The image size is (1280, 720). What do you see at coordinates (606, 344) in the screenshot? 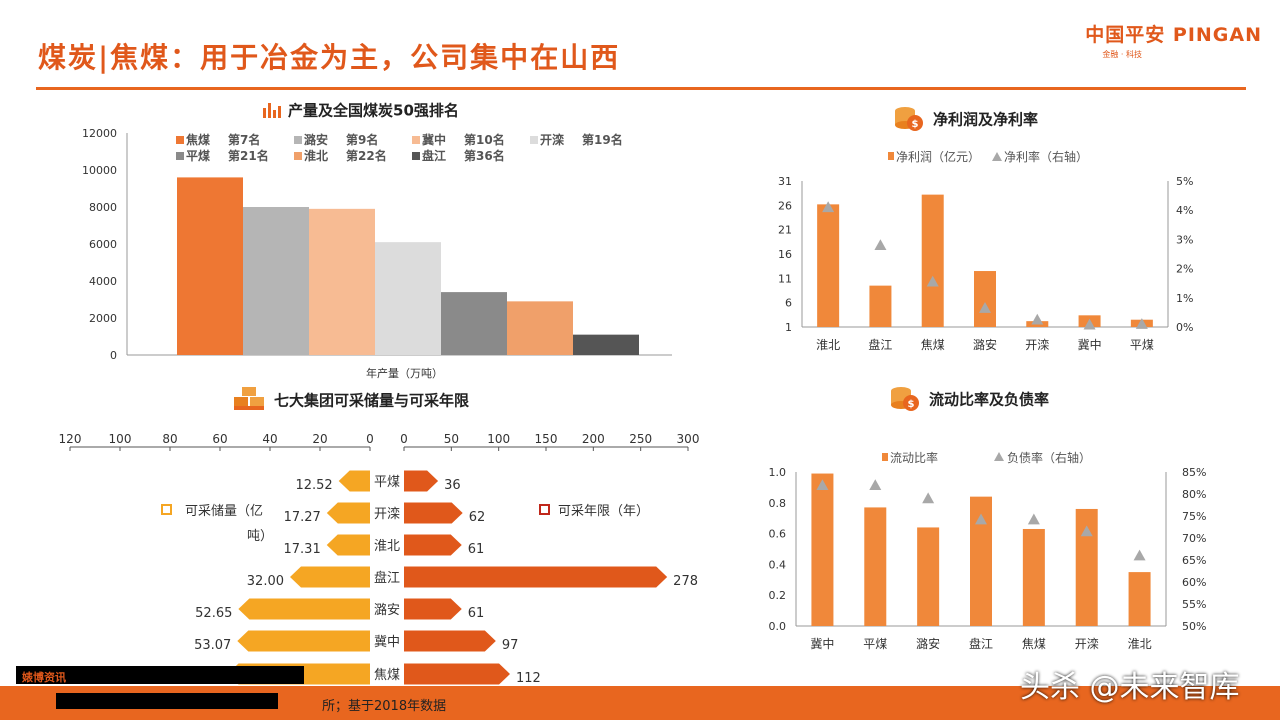
I see `bar-盘江` at bounding box center [606, 344].